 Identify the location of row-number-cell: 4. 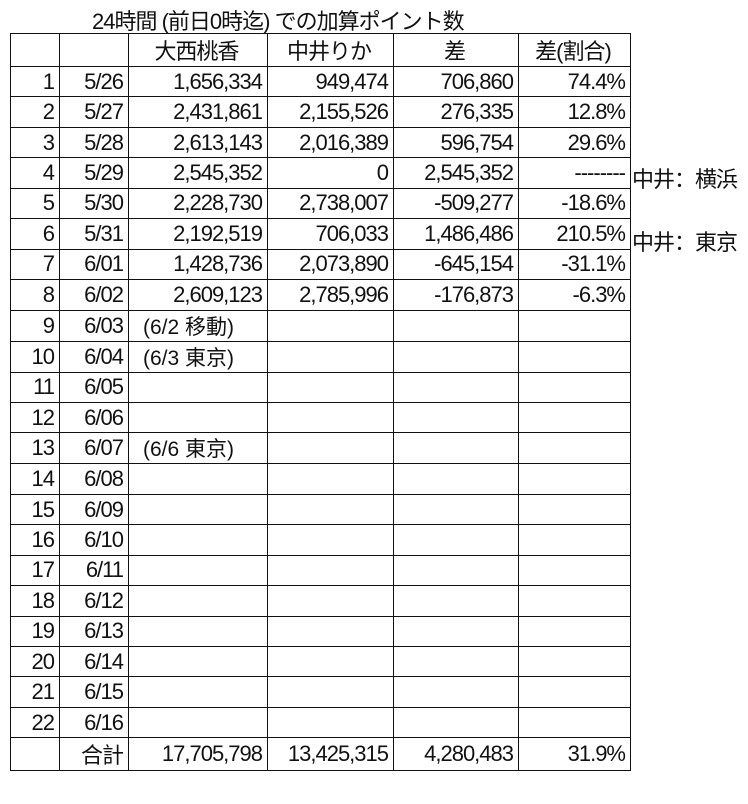
(35, 173).